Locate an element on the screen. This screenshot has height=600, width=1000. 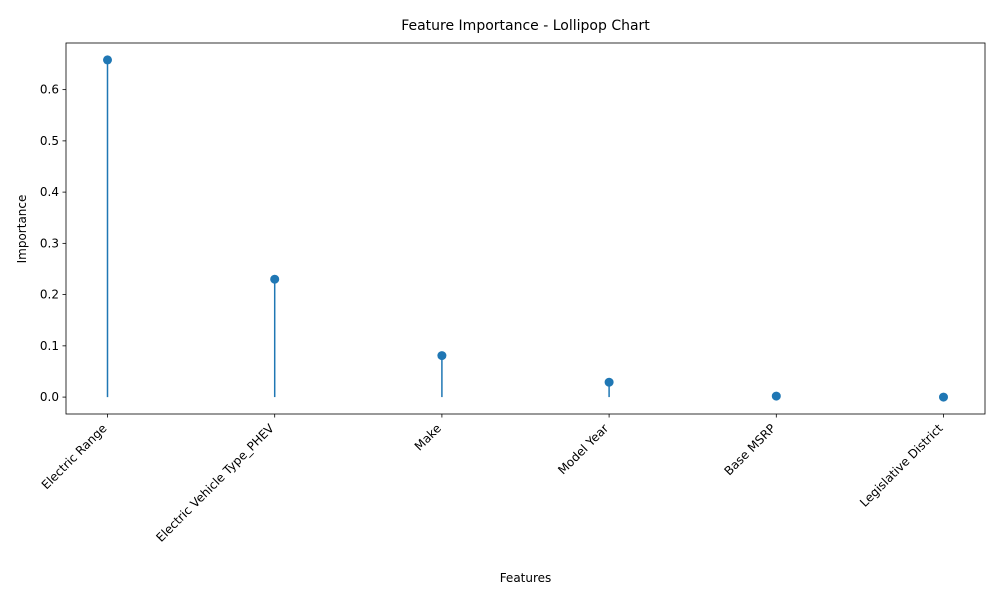
chart-title: Feature Importance - Lollipop Chart is located at coordinates (525, 26).